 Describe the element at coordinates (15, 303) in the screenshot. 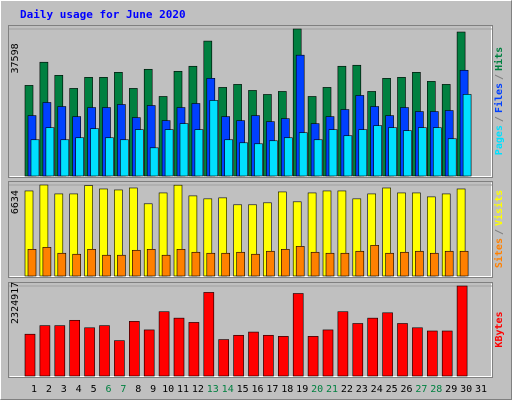

I see `y-tick-label: 2324917` at that location.